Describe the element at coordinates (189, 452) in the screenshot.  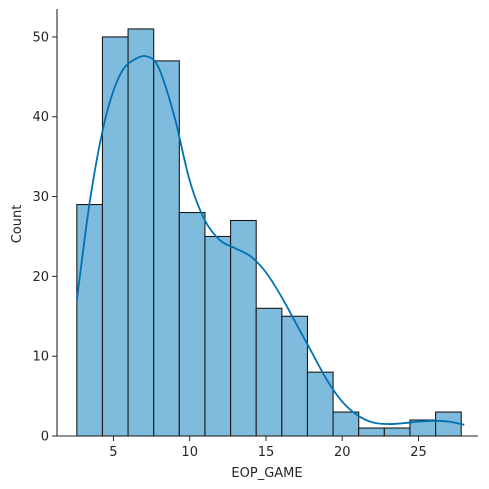
I see `x-tick-label: 10` at that location.